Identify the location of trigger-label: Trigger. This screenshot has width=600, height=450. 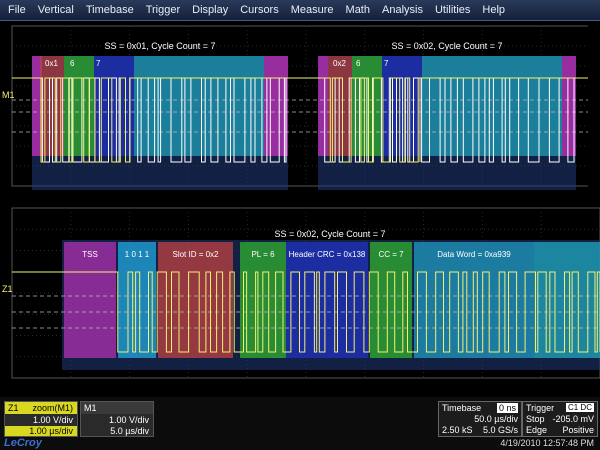
(540, 408).